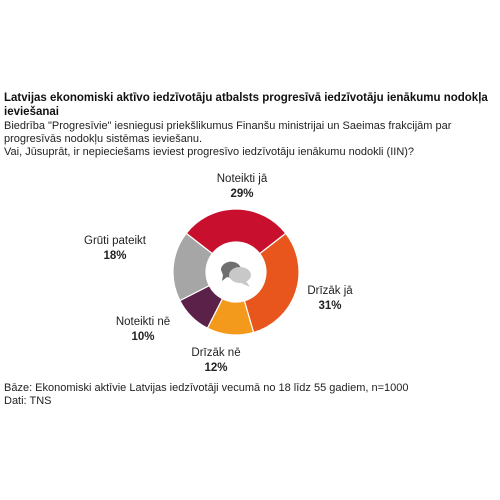  Describe the element at coordinates (236, 231) in the screenshot. I see `slice-noteikti-ja` at that location.